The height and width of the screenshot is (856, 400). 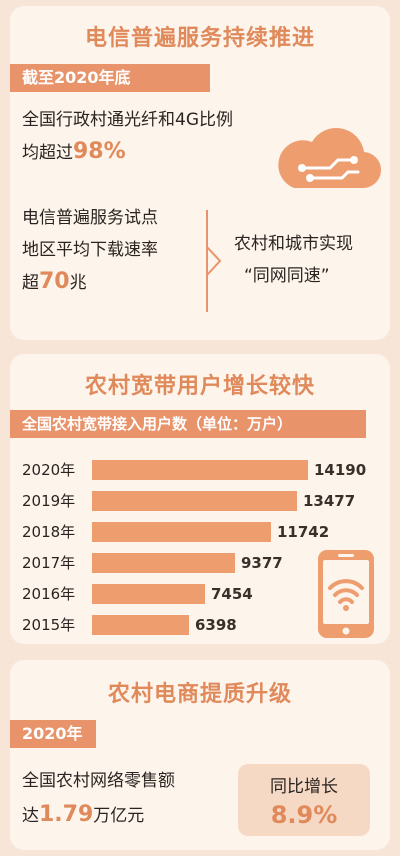 What do you see at coordinates (127, 152) in the screenshot?
I see `stat1-line2: 均超过98%` at bounding box center [127, 152].